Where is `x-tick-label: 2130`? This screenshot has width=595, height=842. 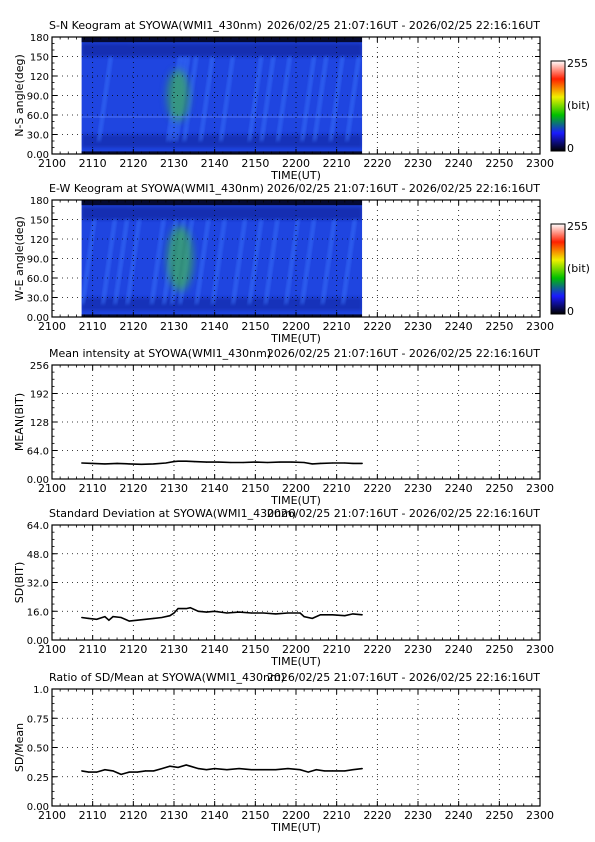 x-tick-label: 2130 is located at coordinates (174, 649).